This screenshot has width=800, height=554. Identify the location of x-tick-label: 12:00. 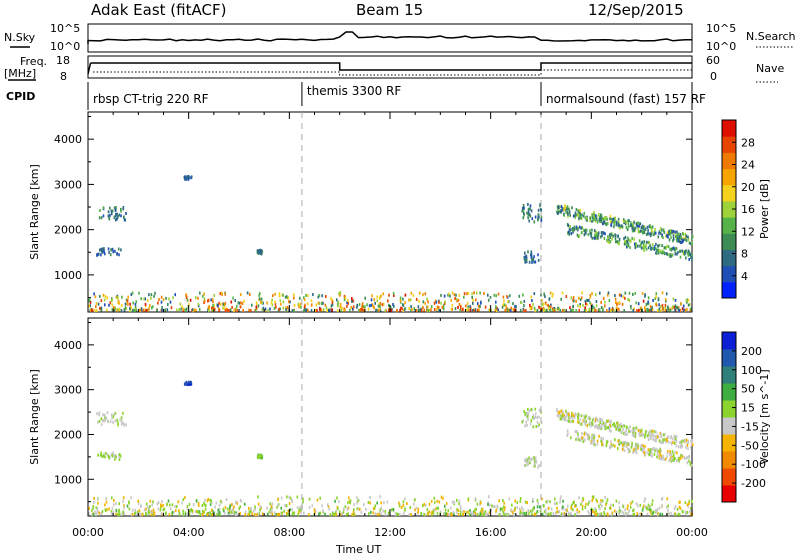
(390, 532).